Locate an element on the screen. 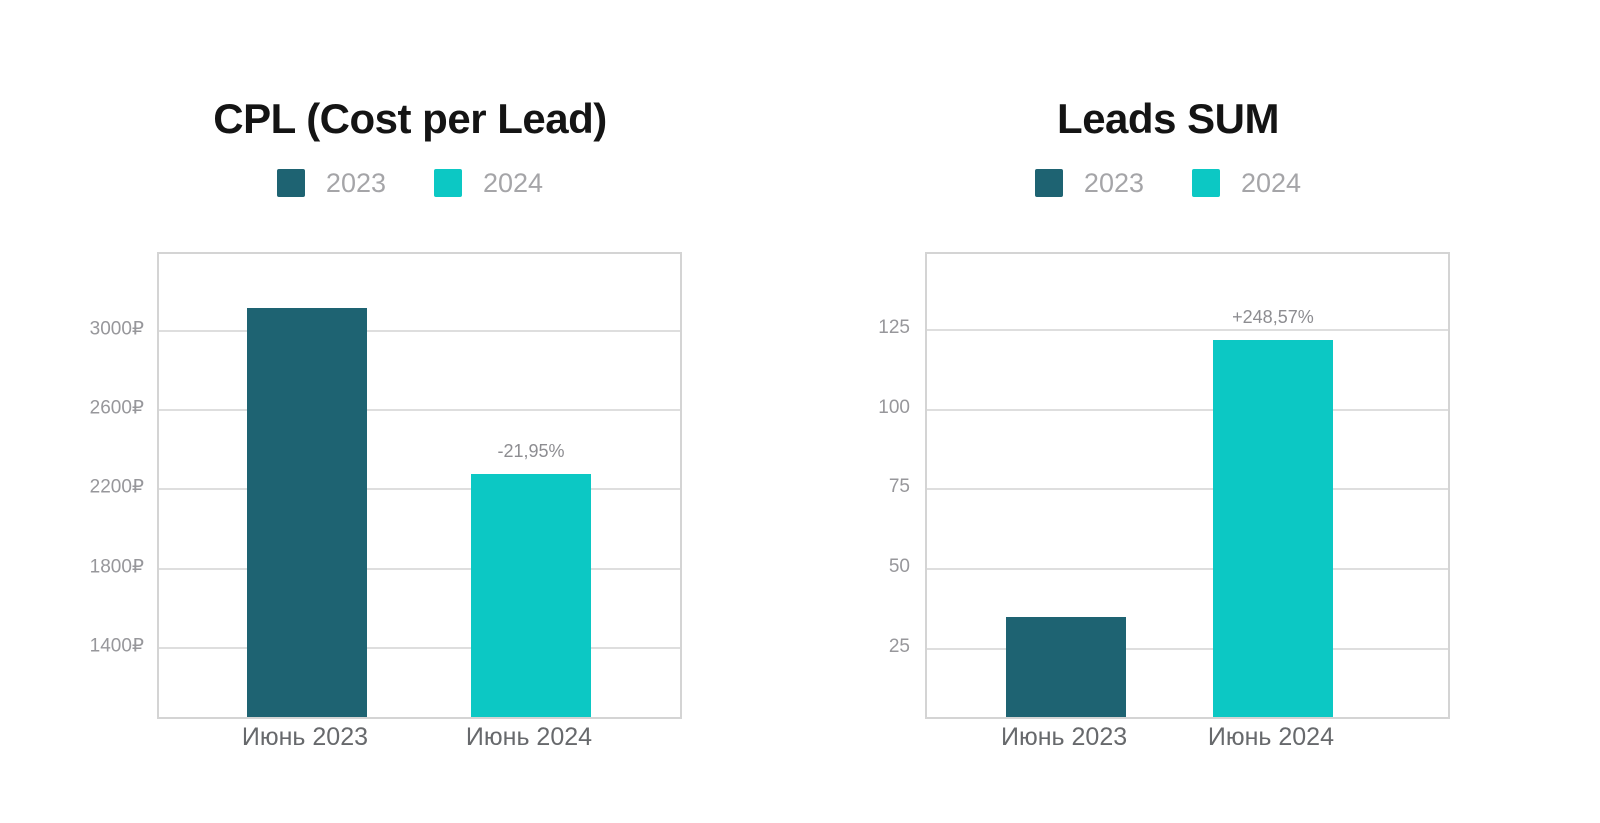  y-tick-label-75: 75 is located at coordinates (899, 487).